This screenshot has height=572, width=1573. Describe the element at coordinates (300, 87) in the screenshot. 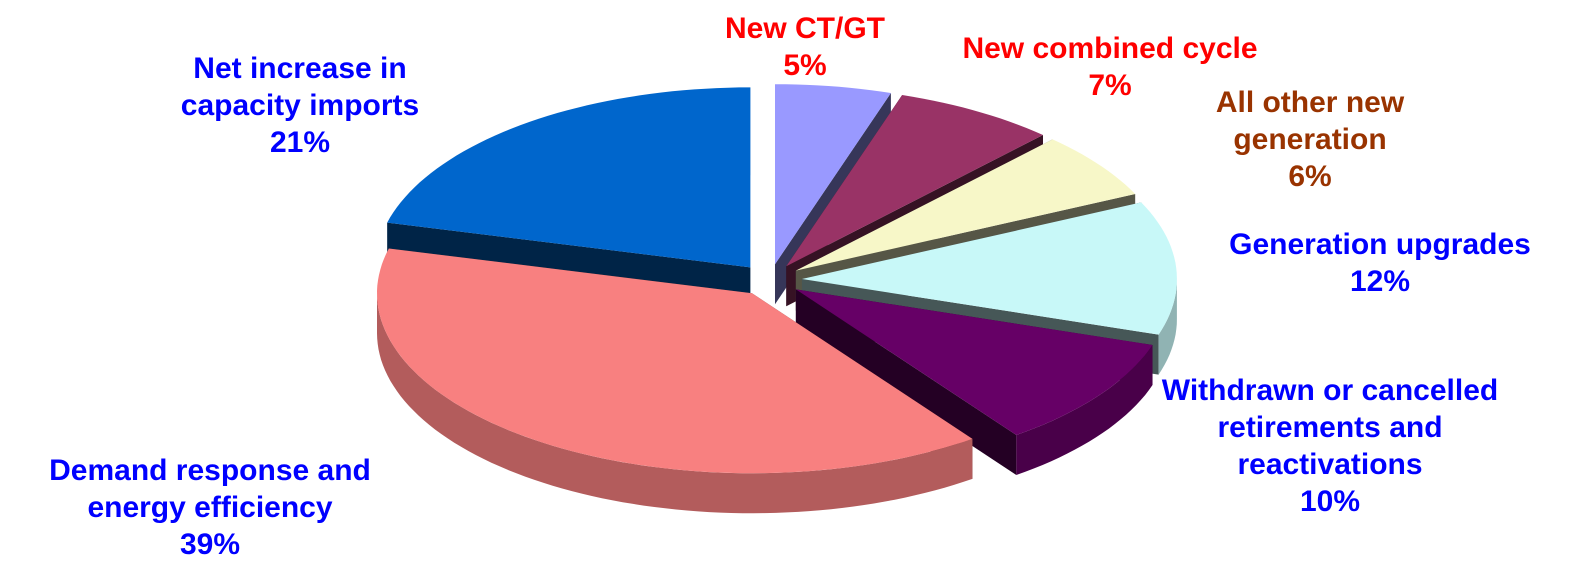

I see `category-label: Net increase in capacity imports` at that location.